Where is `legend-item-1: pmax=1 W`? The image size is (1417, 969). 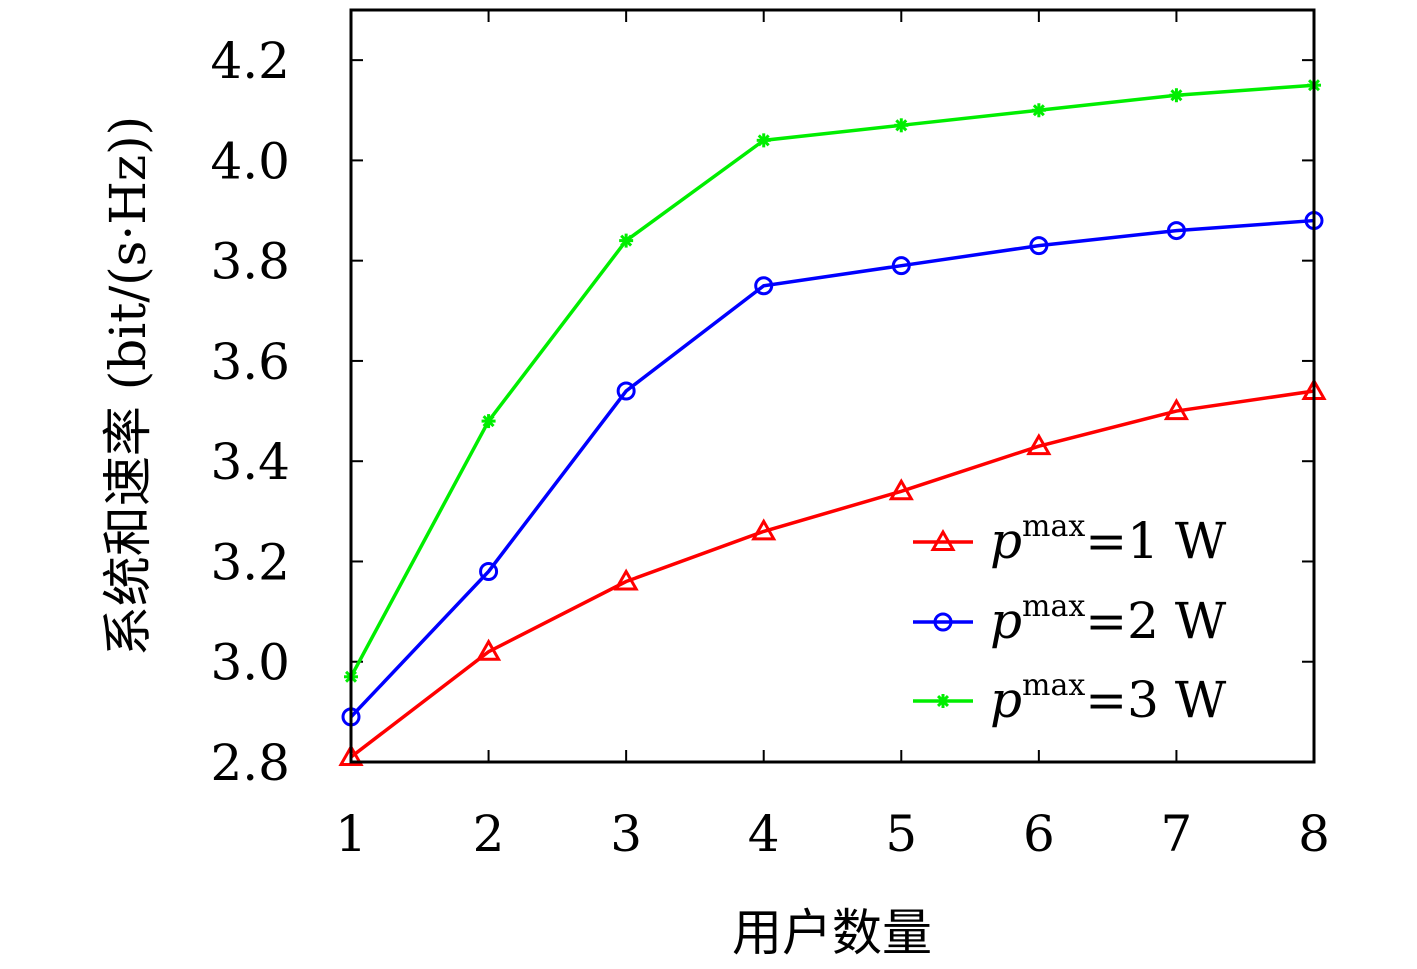
legend-item-1: pmax=1 W is located at coordinates (1070, 539).